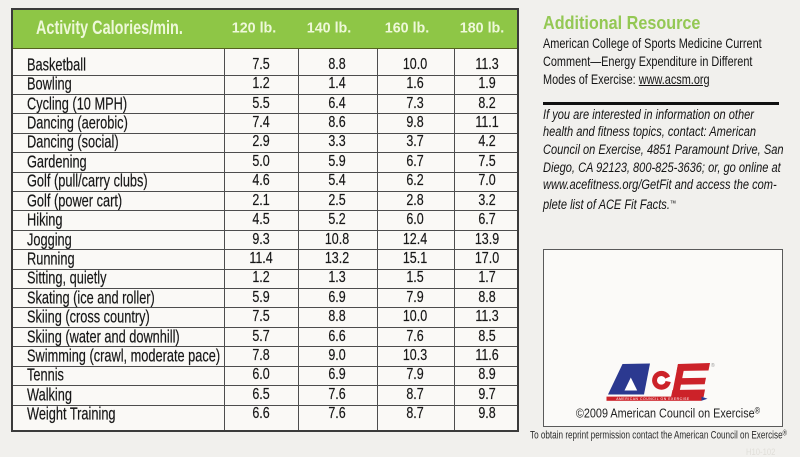 The width and height of the screenshot is (800, 457). Describe the element at coordinates (653, 399) in the screenshot. I see `svg-text: AMERICAN COUNCIL ON EXERCISE` at that location.